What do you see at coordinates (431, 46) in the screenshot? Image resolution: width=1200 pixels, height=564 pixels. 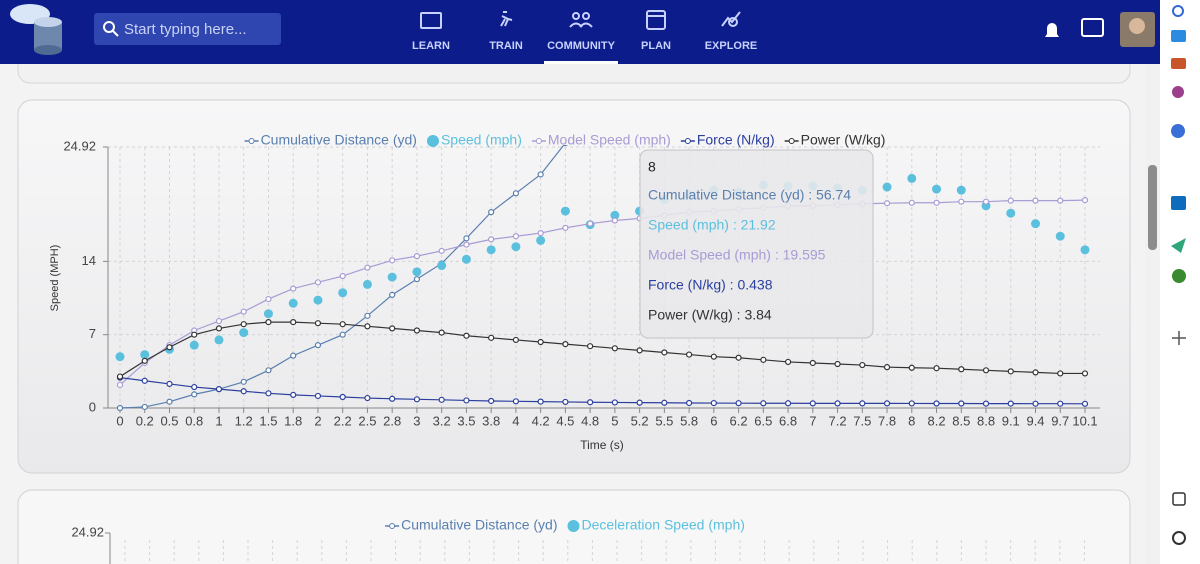 I see `nav-item: LEARN` at bounding box center [431, 46].